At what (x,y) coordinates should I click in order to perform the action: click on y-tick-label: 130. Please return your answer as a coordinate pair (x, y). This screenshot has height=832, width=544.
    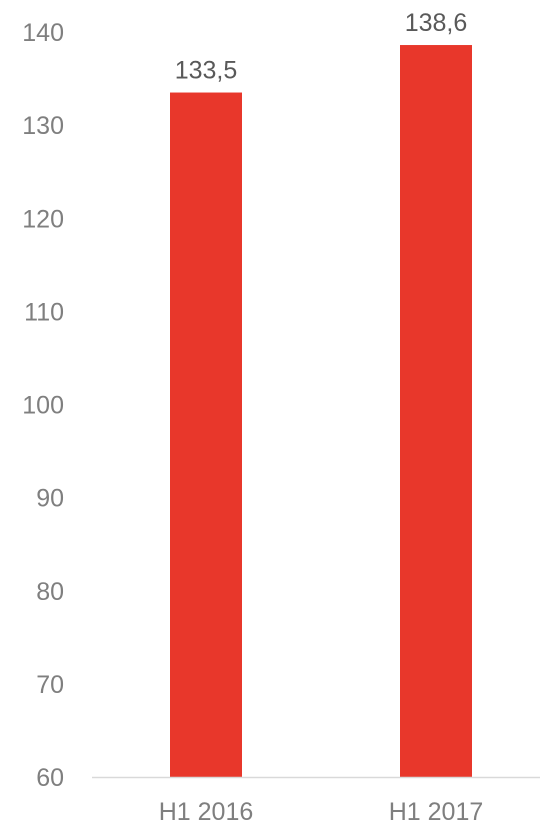
    Looking at the image, I should click on (43, 126).